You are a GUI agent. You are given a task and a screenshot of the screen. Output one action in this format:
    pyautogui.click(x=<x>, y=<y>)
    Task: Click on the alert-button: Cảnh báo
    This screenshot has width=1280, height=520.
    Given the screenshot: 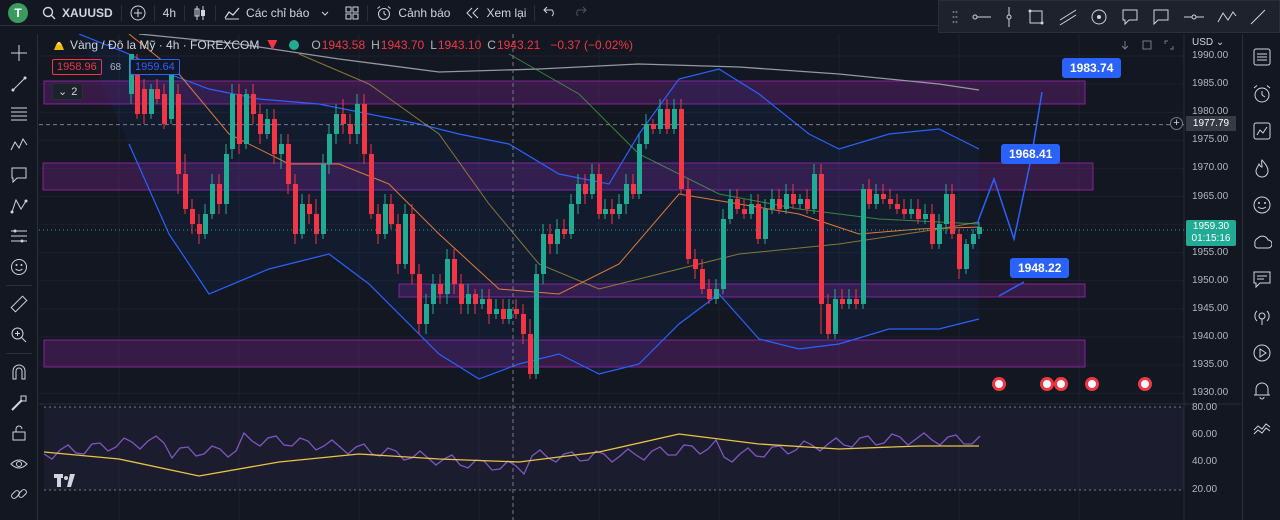 What is the action you would take?
    pyautogui.click(x=413, y=13)
    